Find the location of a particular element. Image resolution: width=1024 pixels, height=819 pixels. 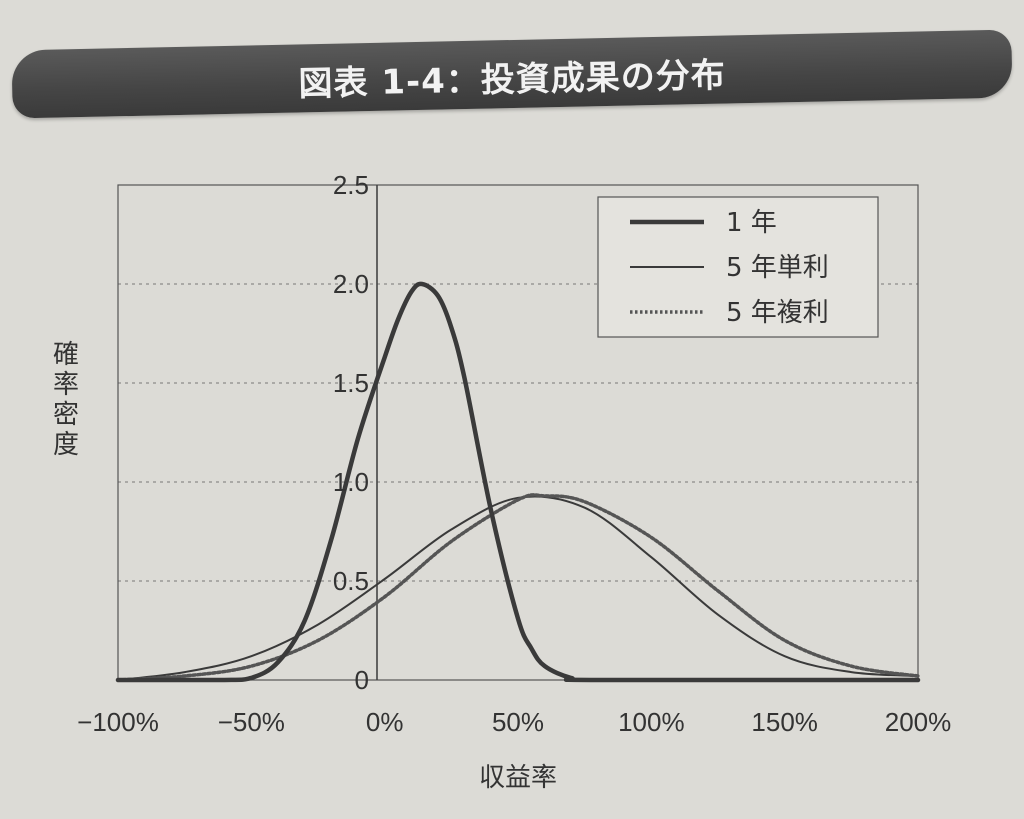

x-tick-label: 50% is located at coordinates (518, 722).